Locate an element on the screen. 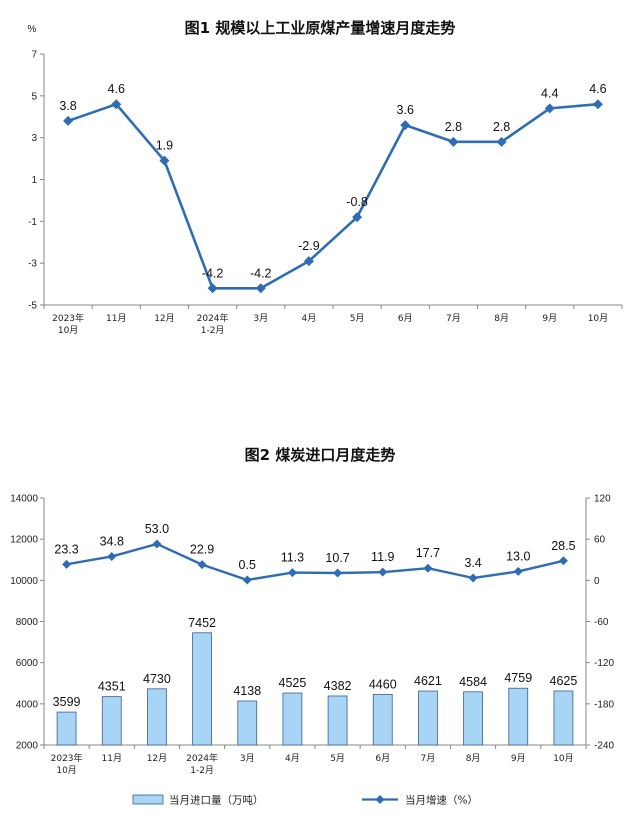 This screenshot has width=640, height=822. chart2-right-tick-label: -120 is located at coordinates (604, 663).